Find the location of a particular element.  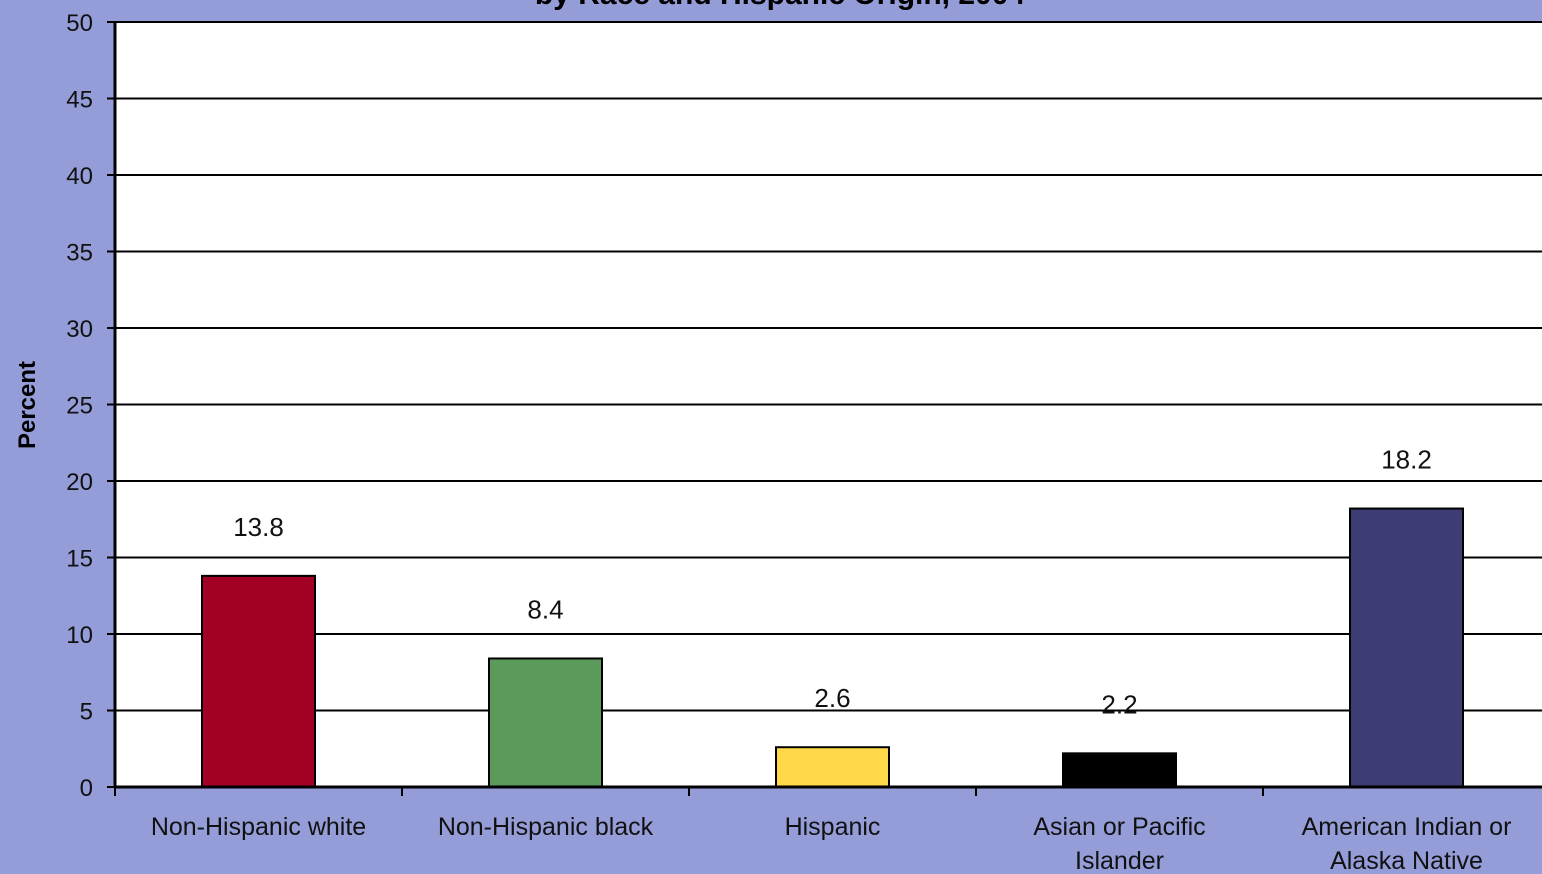

y-tick-label: 20 is located at coordinates (79, 482).